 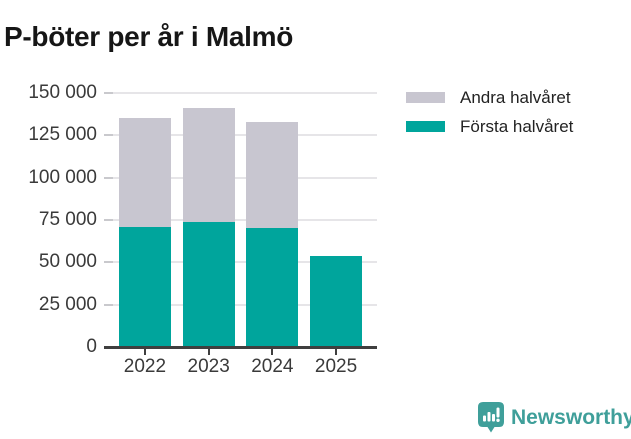 What do you see at coordinates (208, 284) in the screenshot?
I see `bar-segment-first_half-2023` at bounding box center [208, 284].